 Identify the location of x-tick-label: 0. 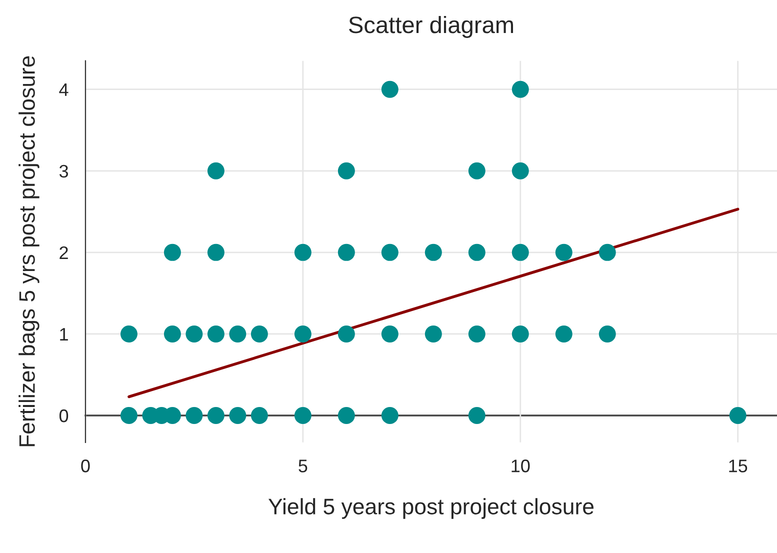
(85, 466).